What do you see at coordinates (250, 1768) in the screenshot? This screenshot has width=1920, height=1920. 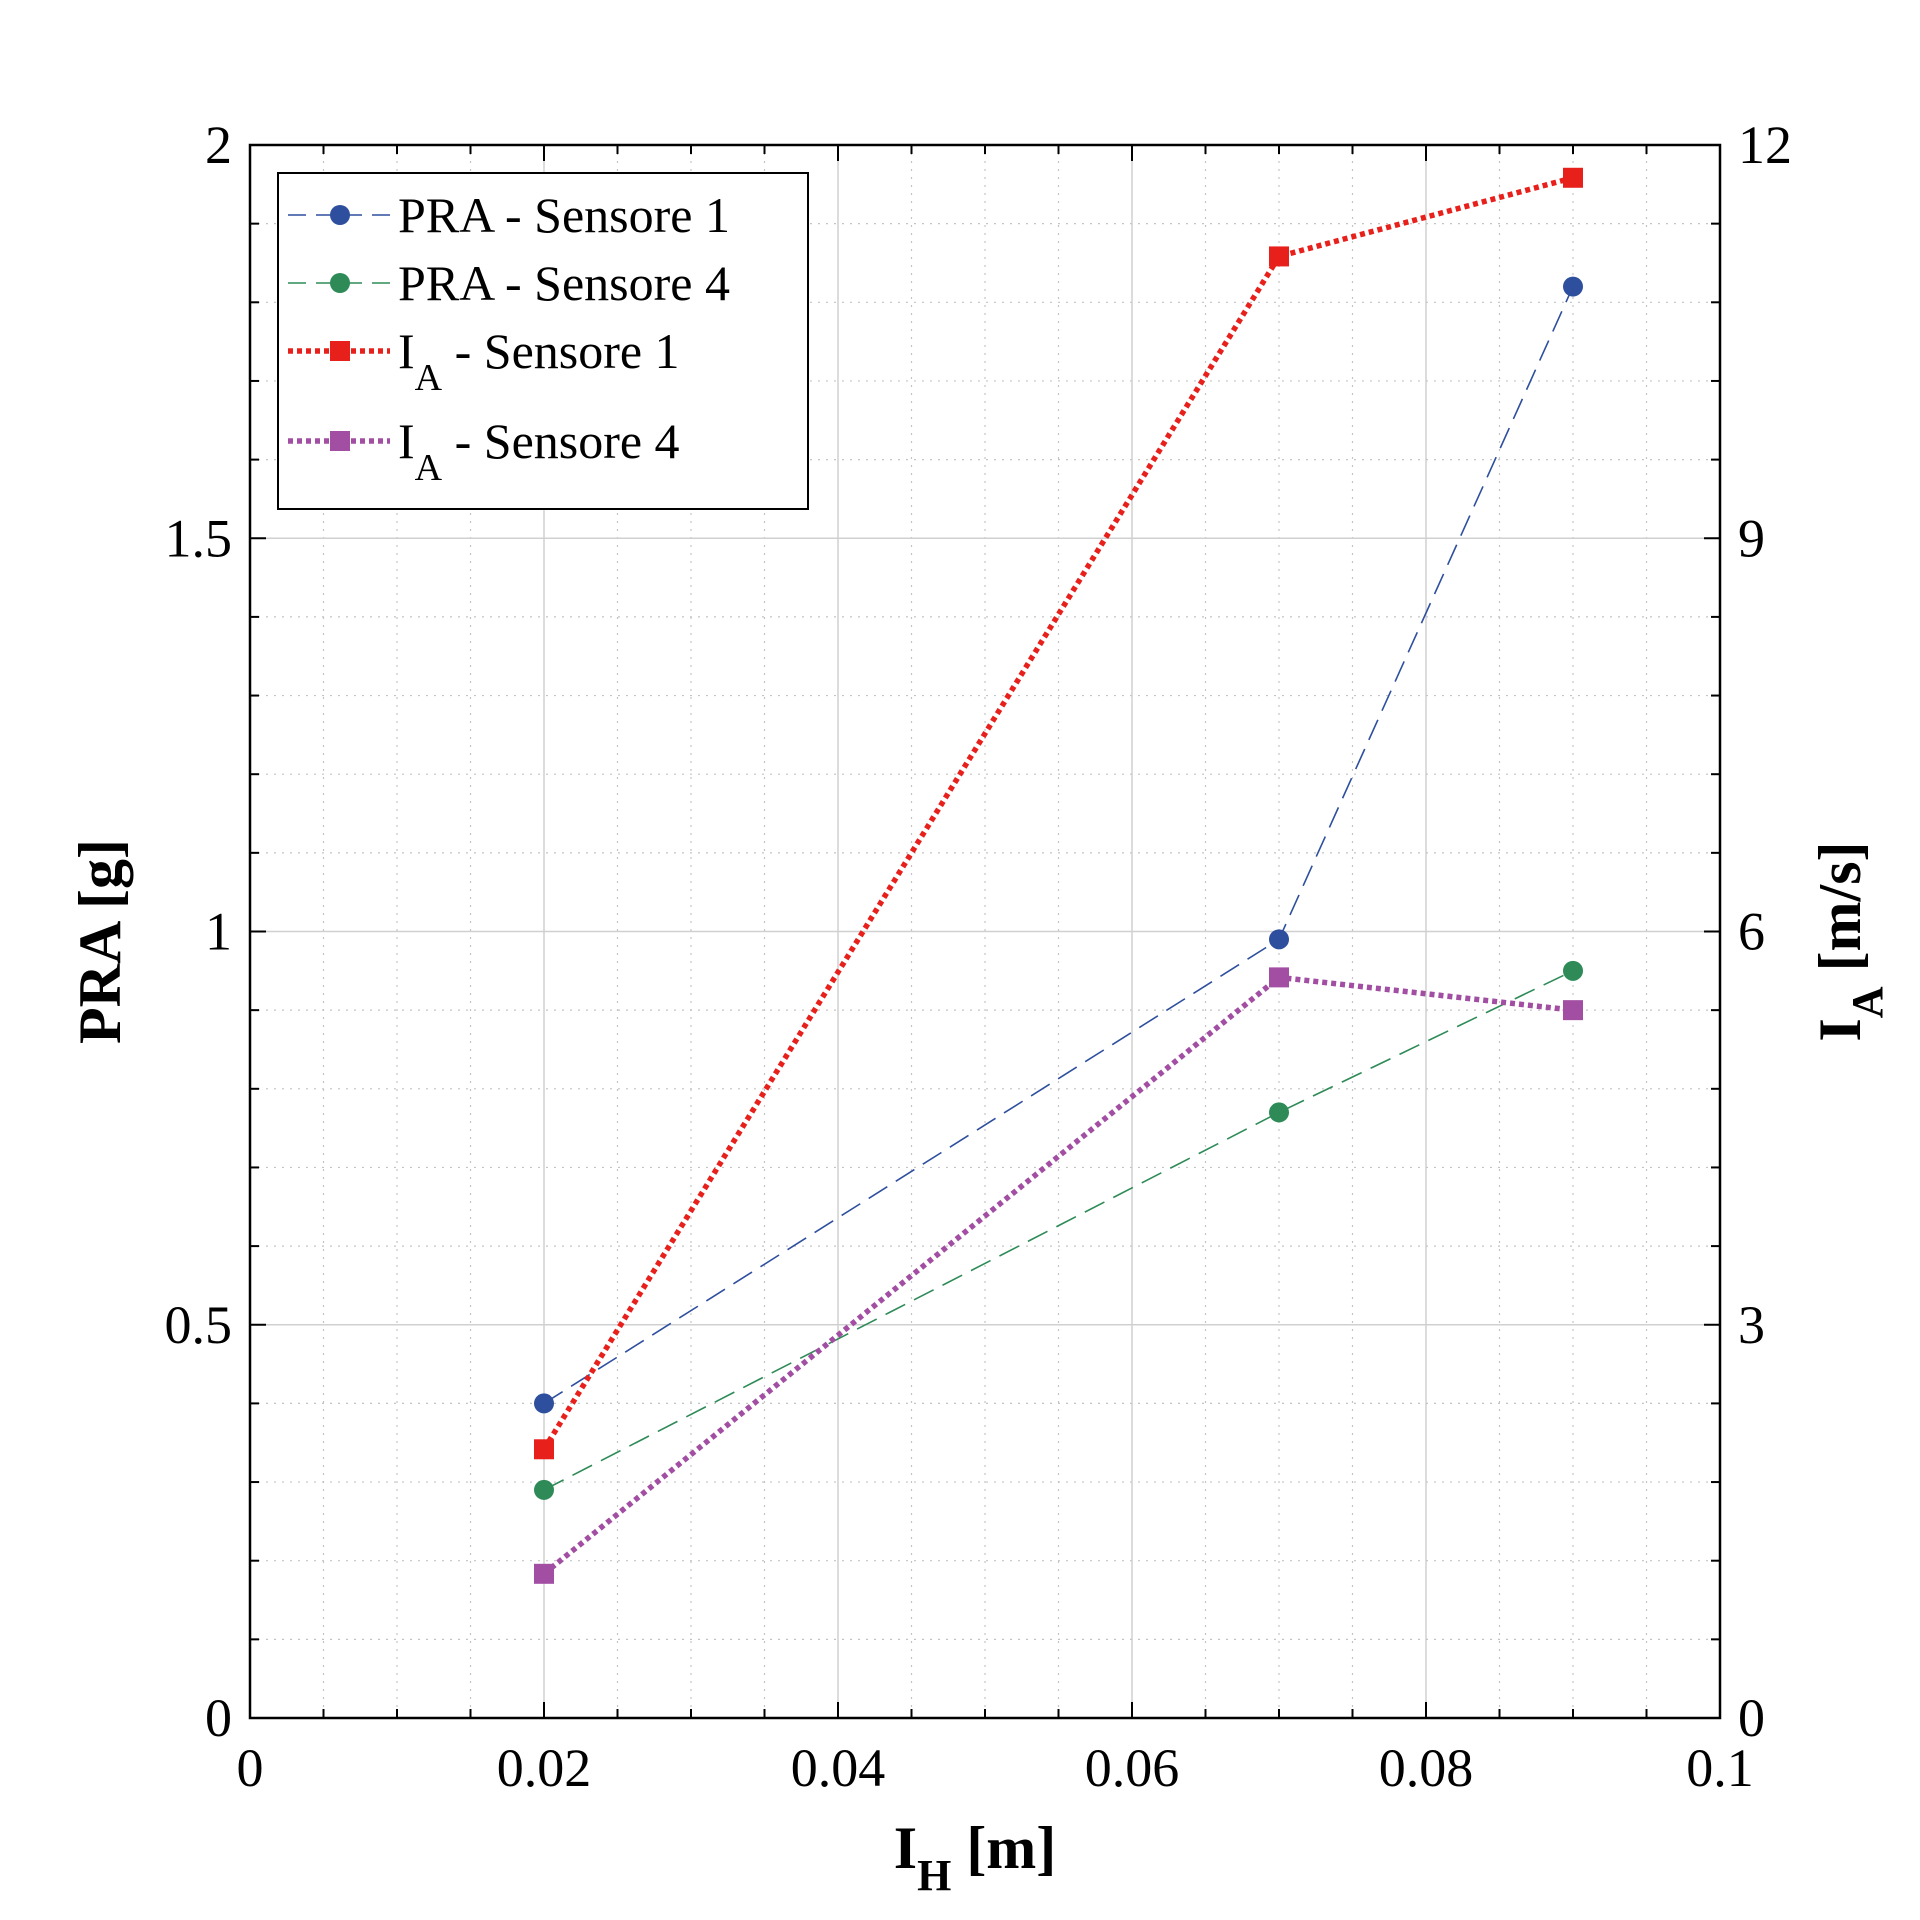 I see `x-tick-label: 0` at bounding box center [250, 1768].